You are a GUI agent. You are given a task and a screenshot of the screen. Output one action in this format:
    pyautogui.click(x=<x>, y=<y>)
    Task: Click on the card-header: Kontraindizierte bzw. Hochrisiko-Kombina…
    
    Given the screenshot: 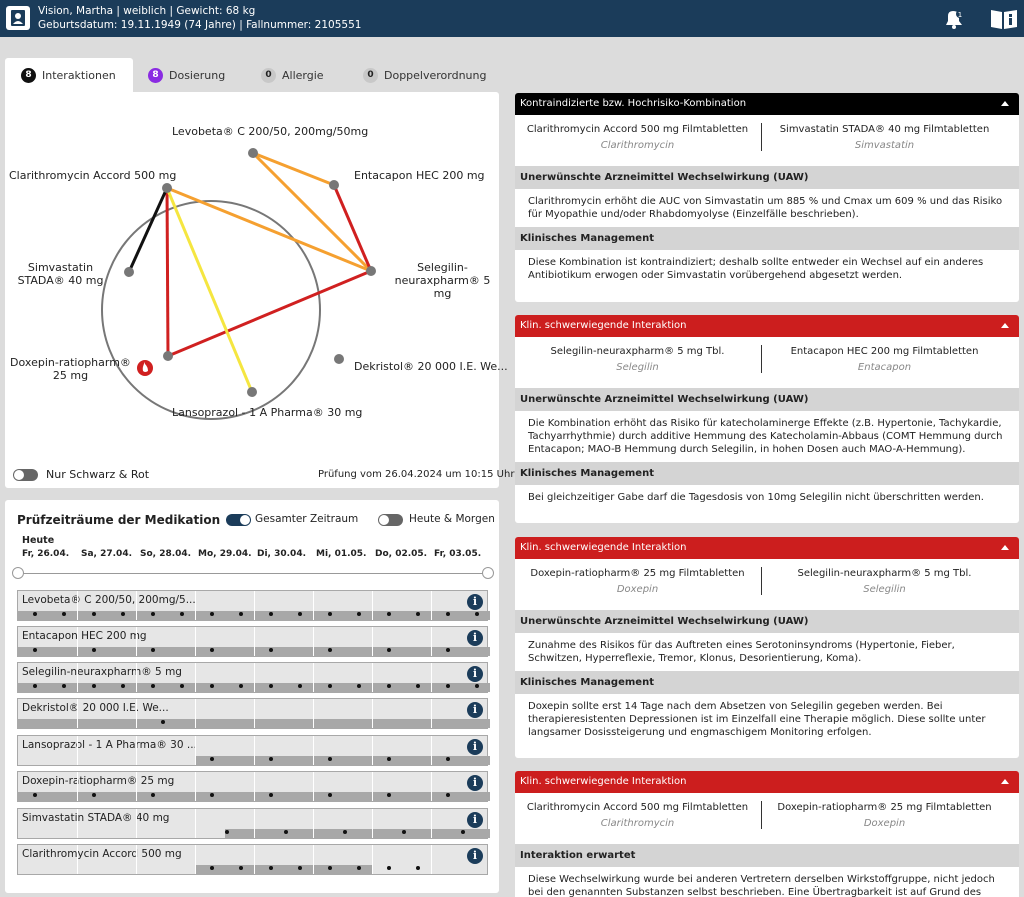 What is the action you would take?
    pyautogui.click(x=767, y=104)
    